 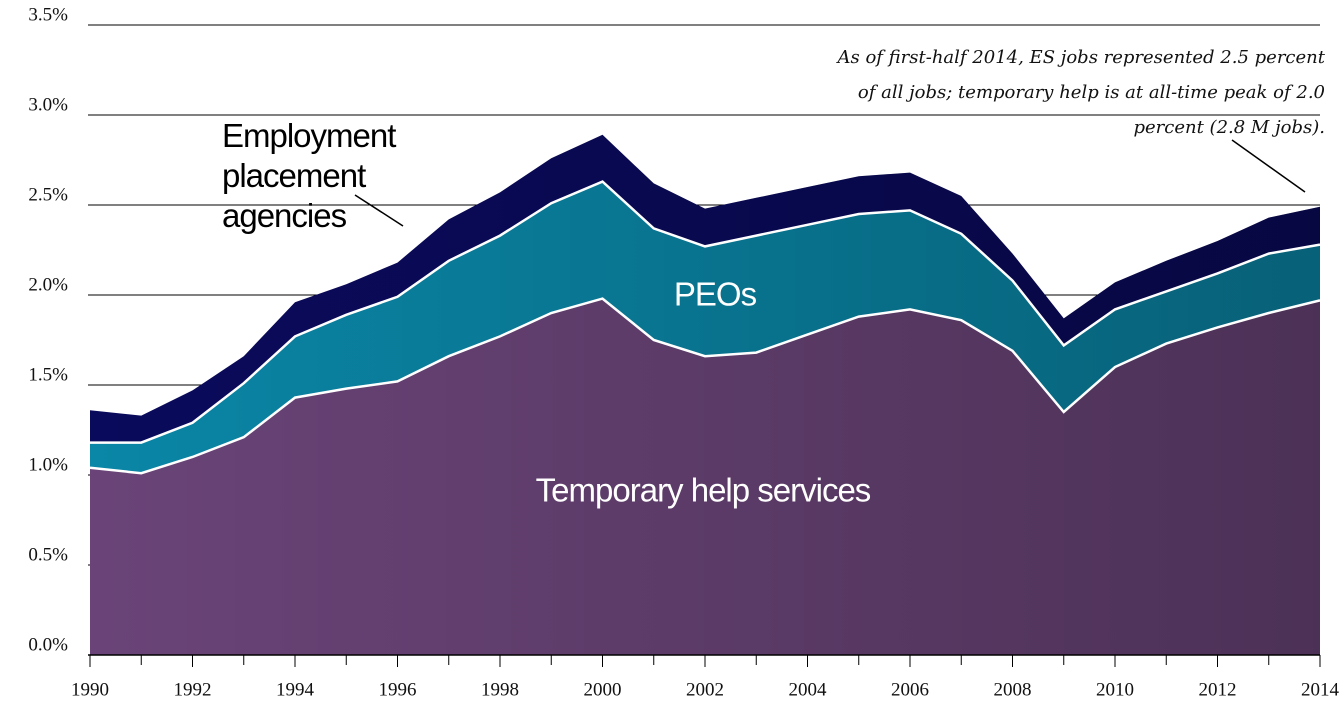 I want to click on x-tick-label: 1990, so click(x=90, y=689).